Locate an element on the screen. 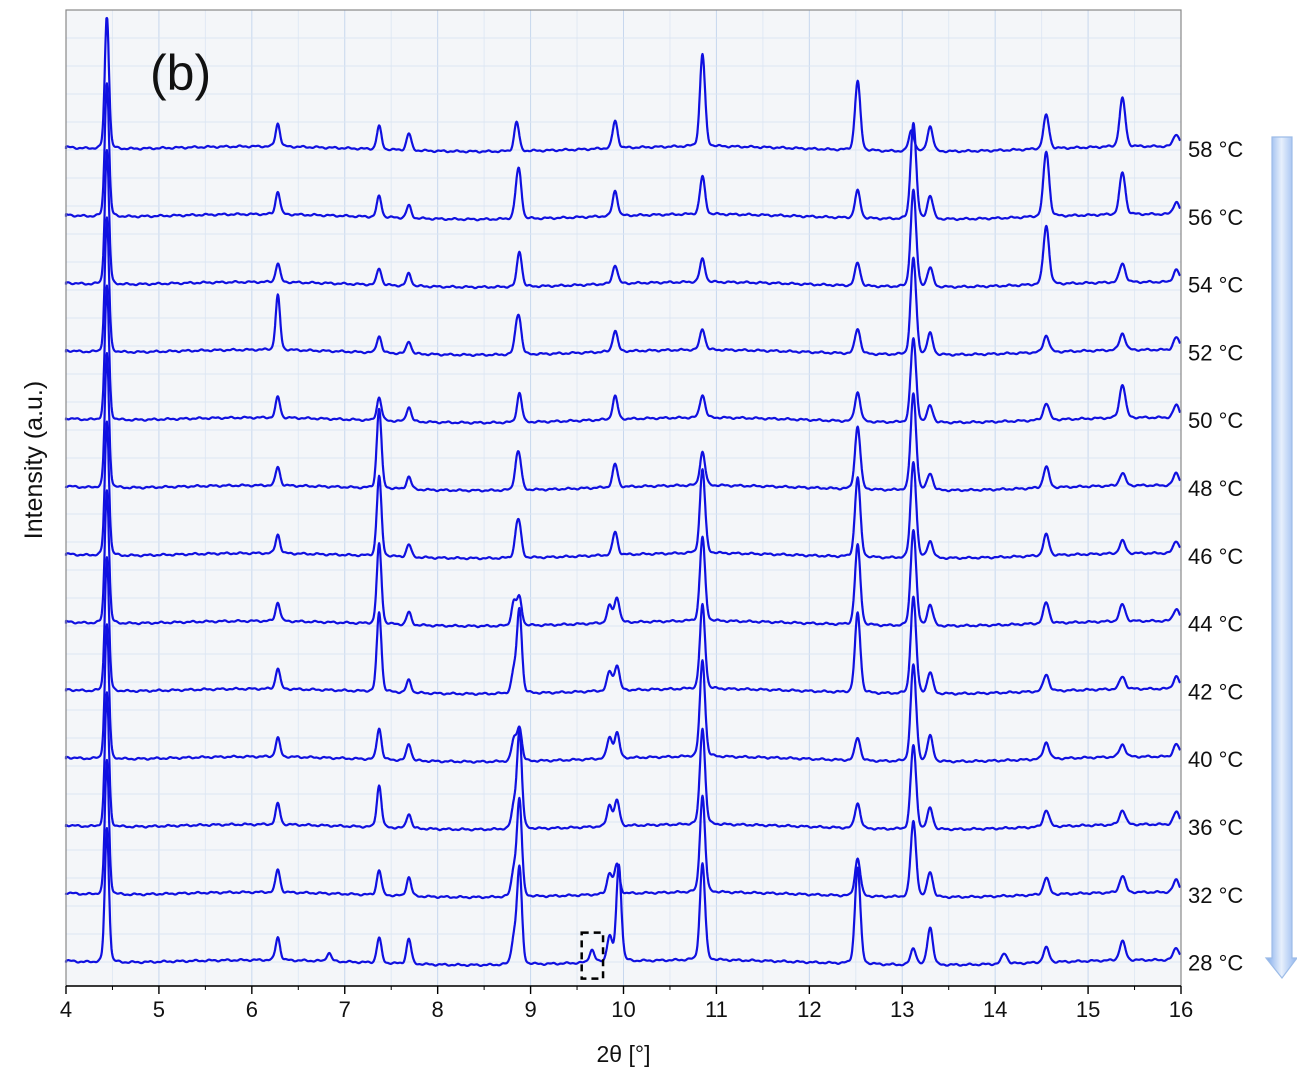 The image size is (1297, 1072). x-tick-label: 10 is located at coordinates (623, 1009).